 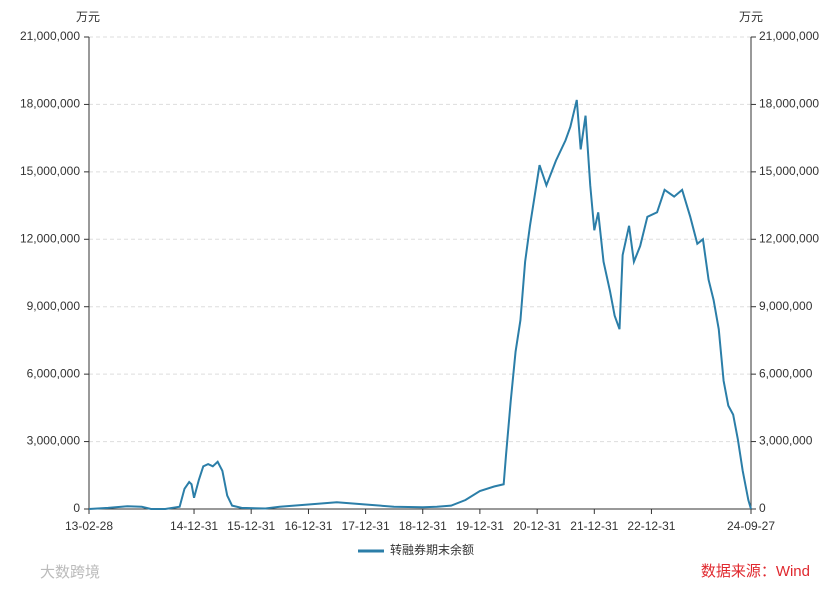 What do you see at coordinates (786, 373) in the screenshot?
I see `y2-tick-label: 6,000,000` at bounding box center [786, 373].